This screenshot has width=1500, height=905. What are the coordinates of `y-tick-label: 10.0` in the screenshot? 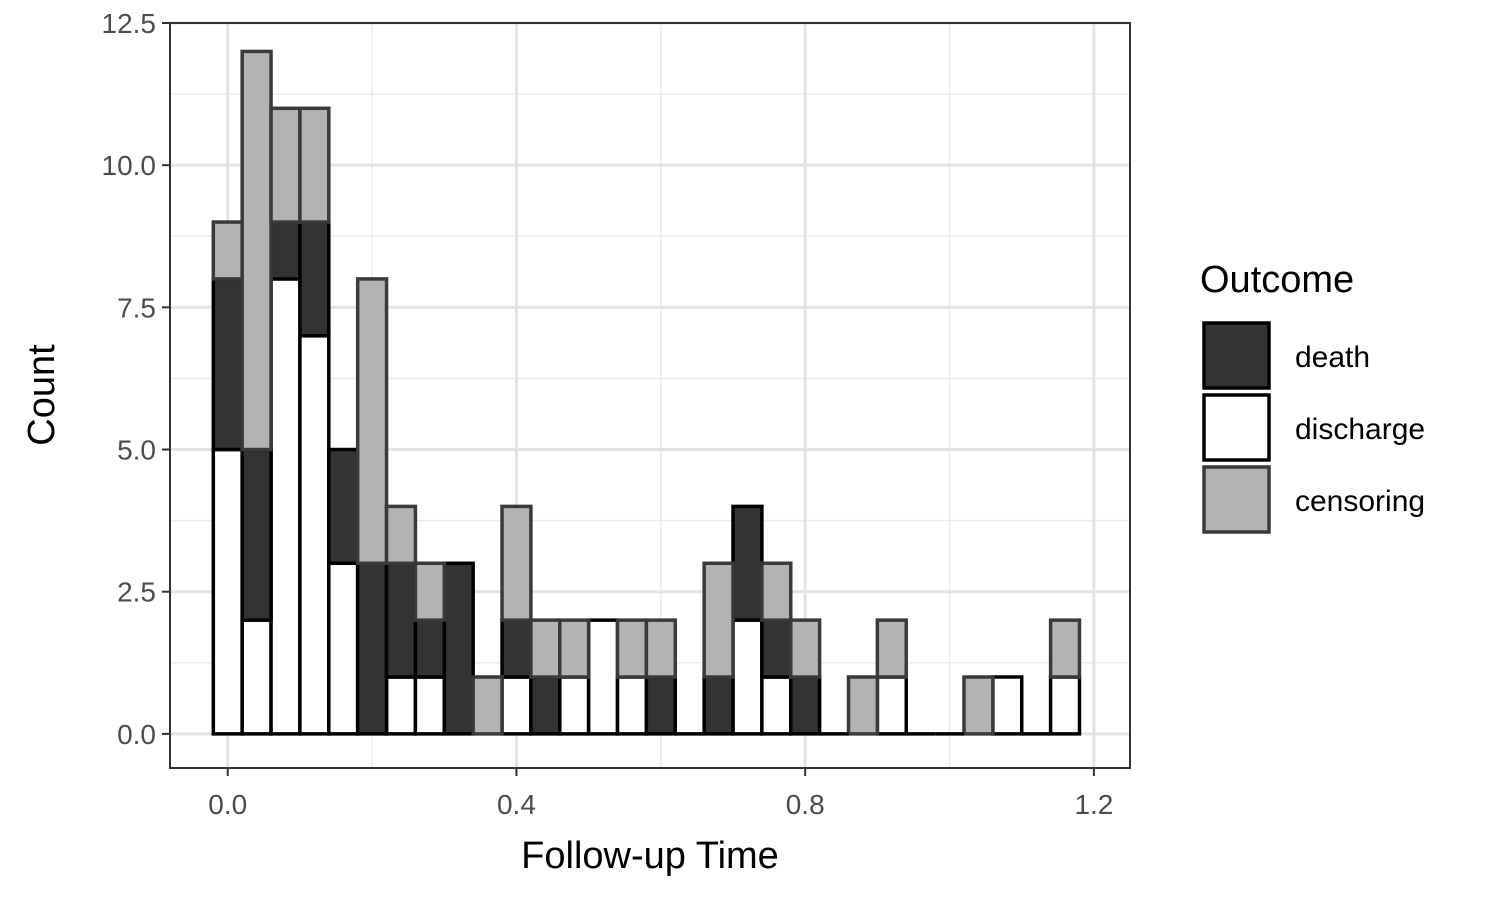 It's located at (129, 165).